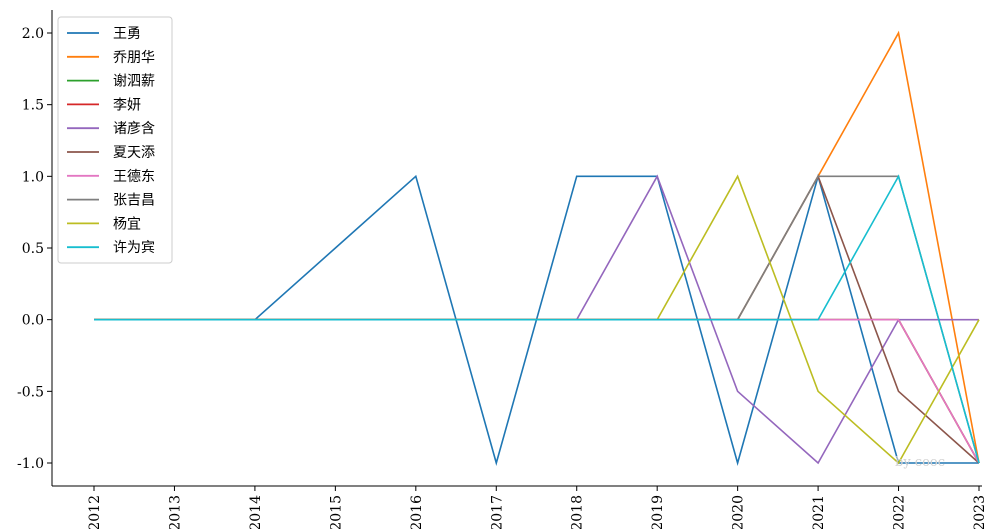 The image size is (984, 529). Describe the element at coordinates (739, 512) in the screenshot. I see `x-tick-label: 2020` at that location.